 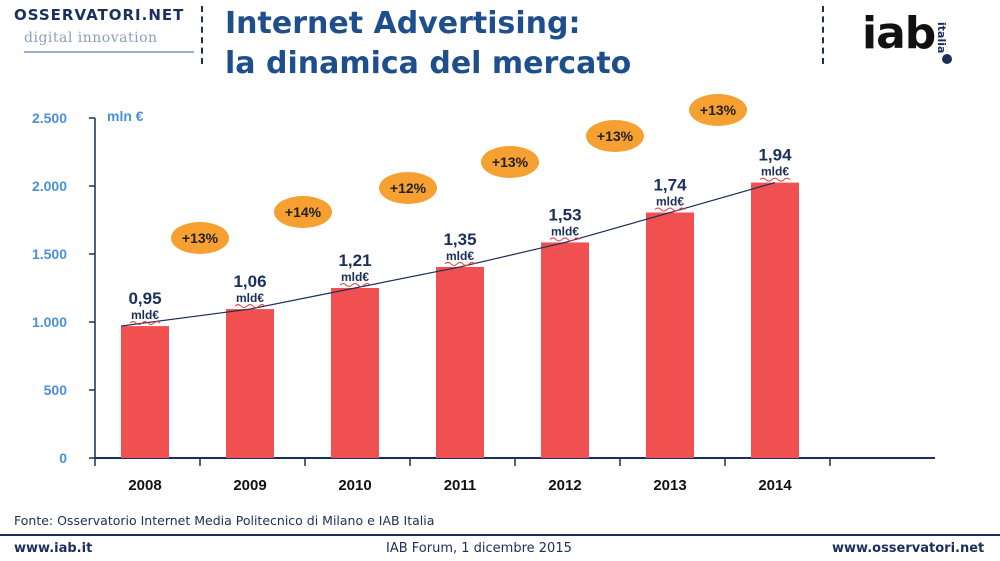 I want to click on bar-2010, so click(x=355, y=373).